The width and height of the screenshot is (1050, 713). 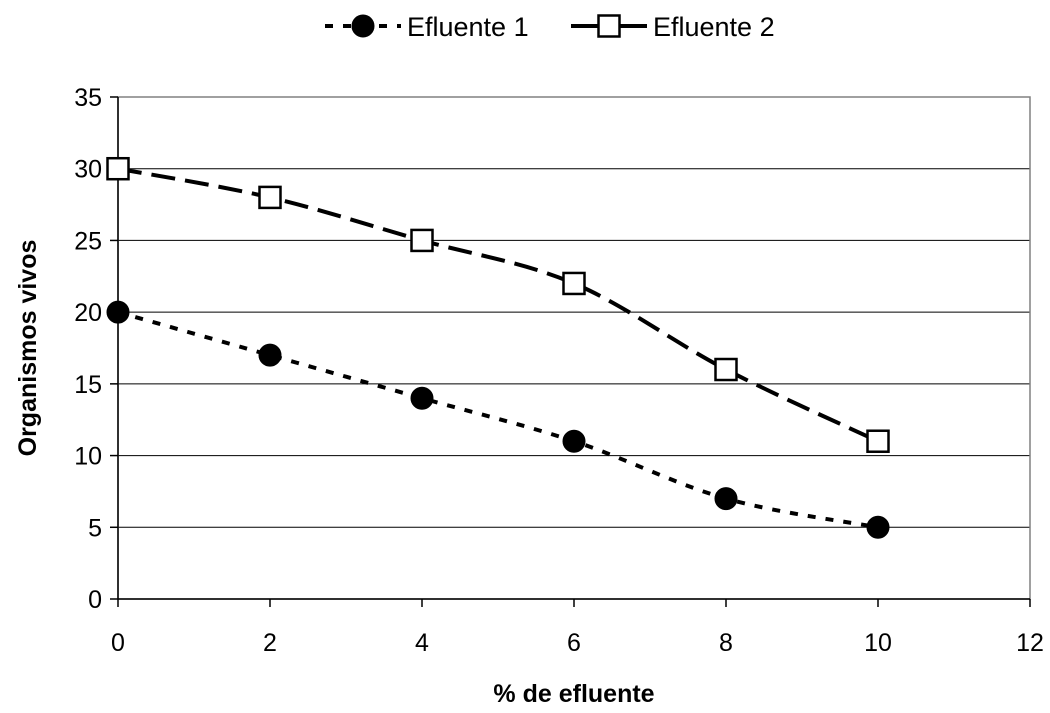 I want to click on y-tick-label: 25, so click(x=88, y=241).